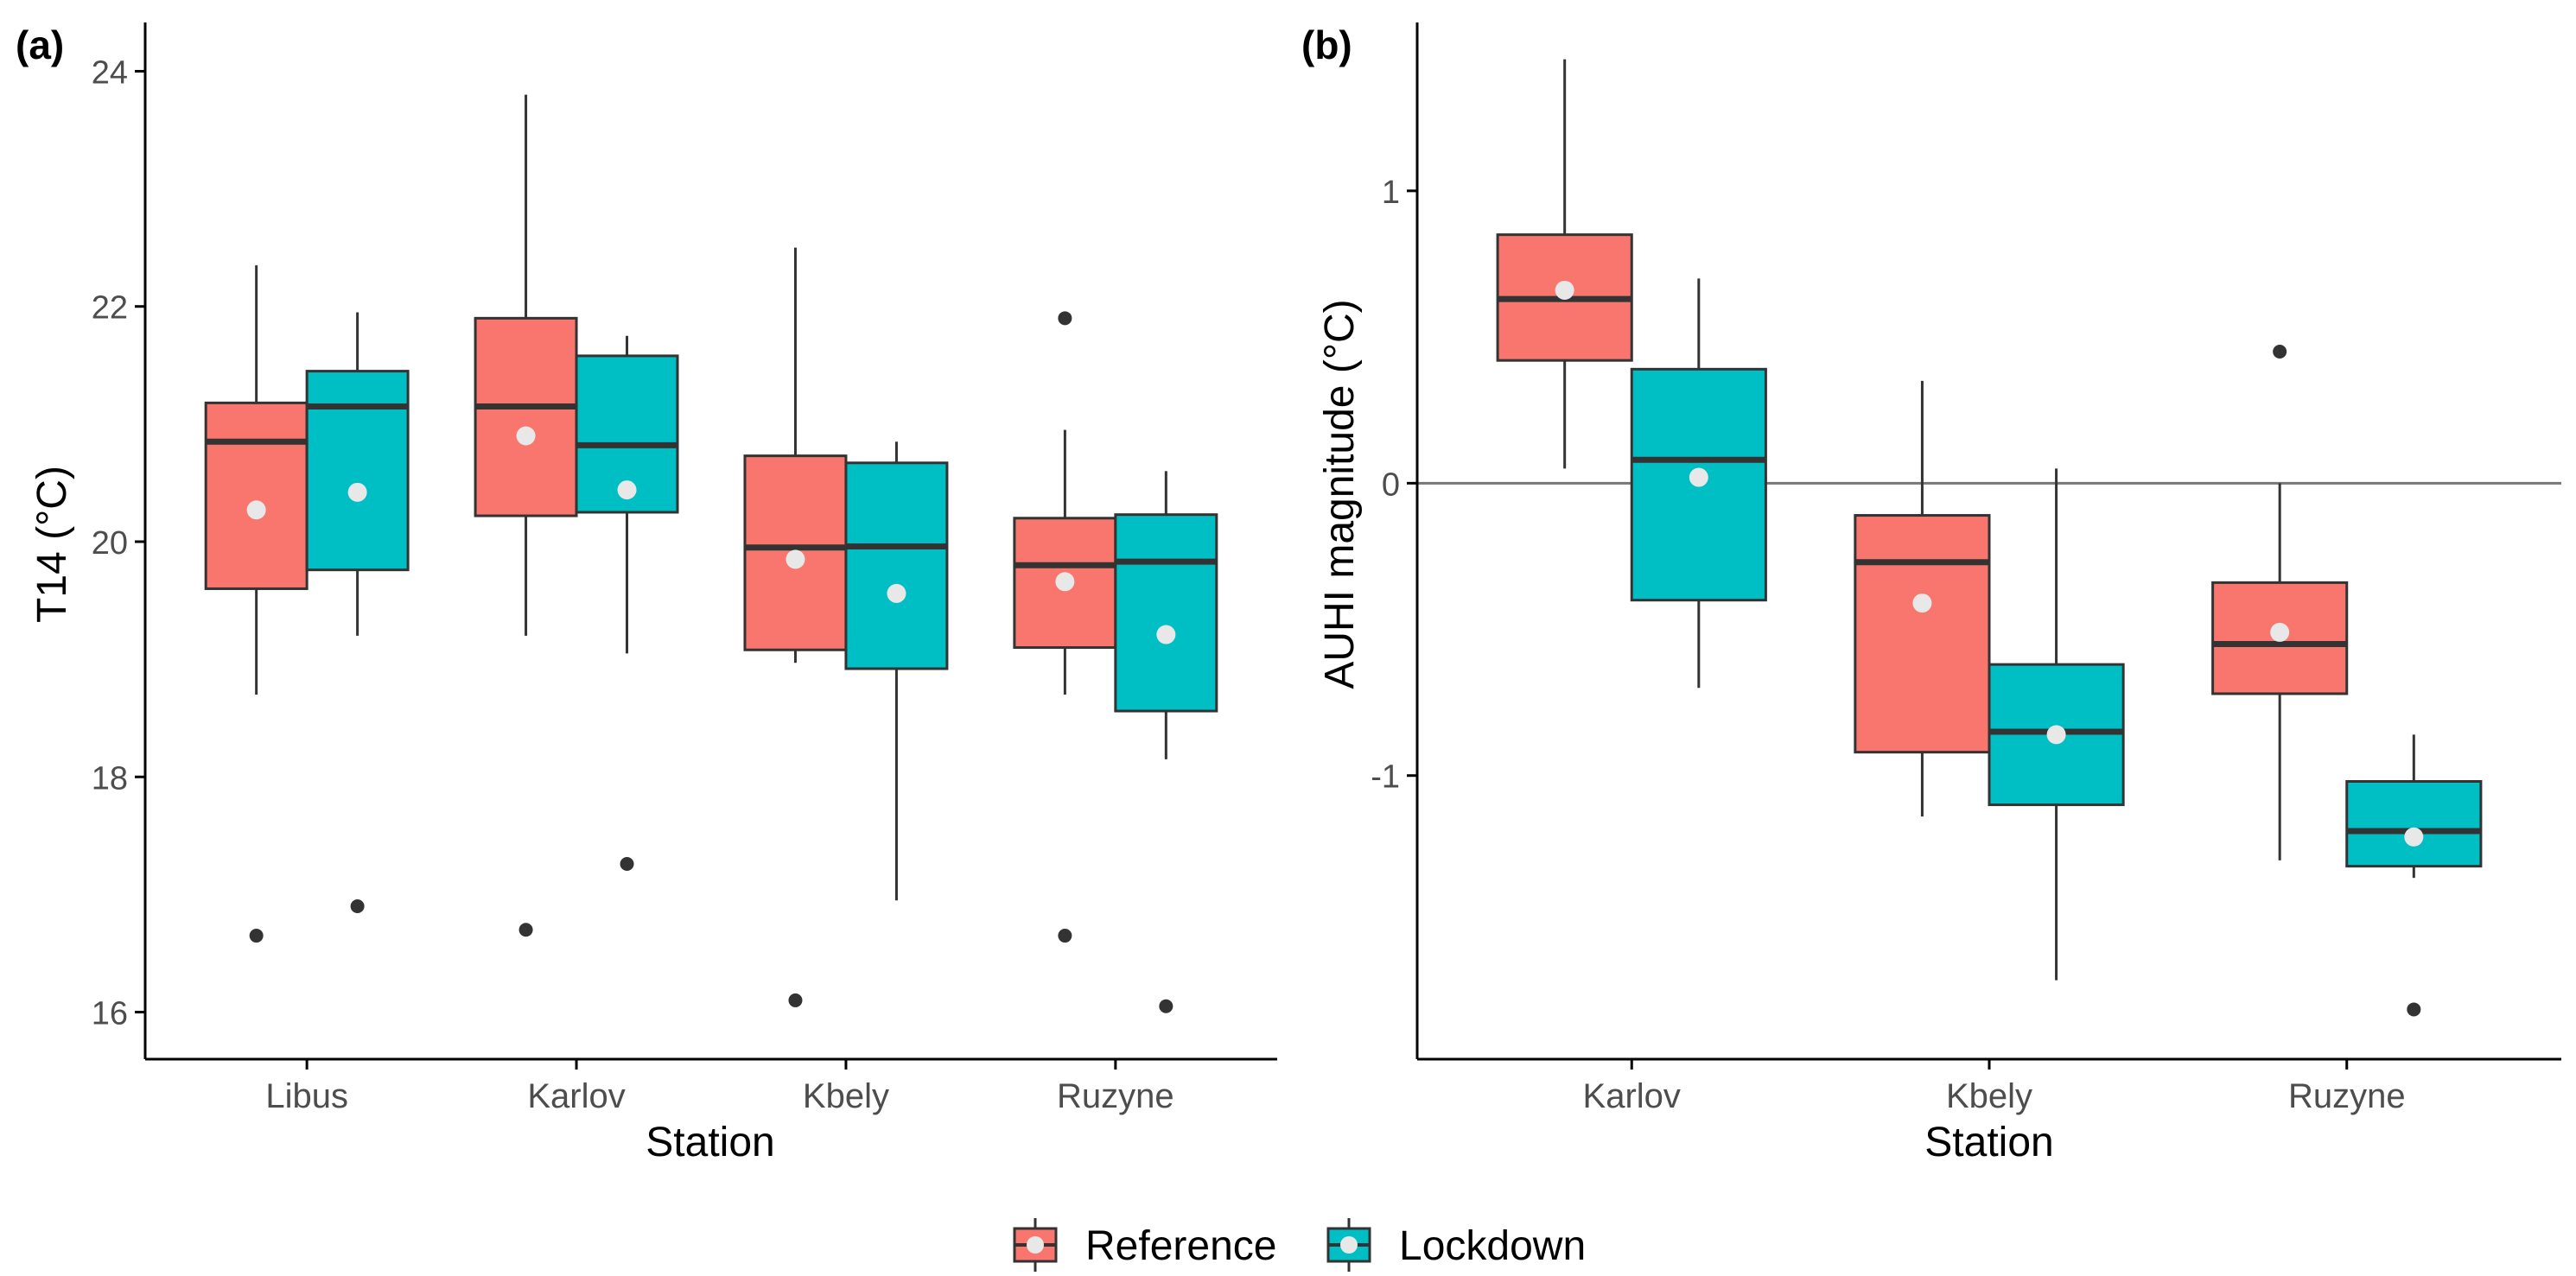 The width and height of the screenshot is (2576, 1276). I want to click on legend: Reference Lockdown, so click(1300, 1245).